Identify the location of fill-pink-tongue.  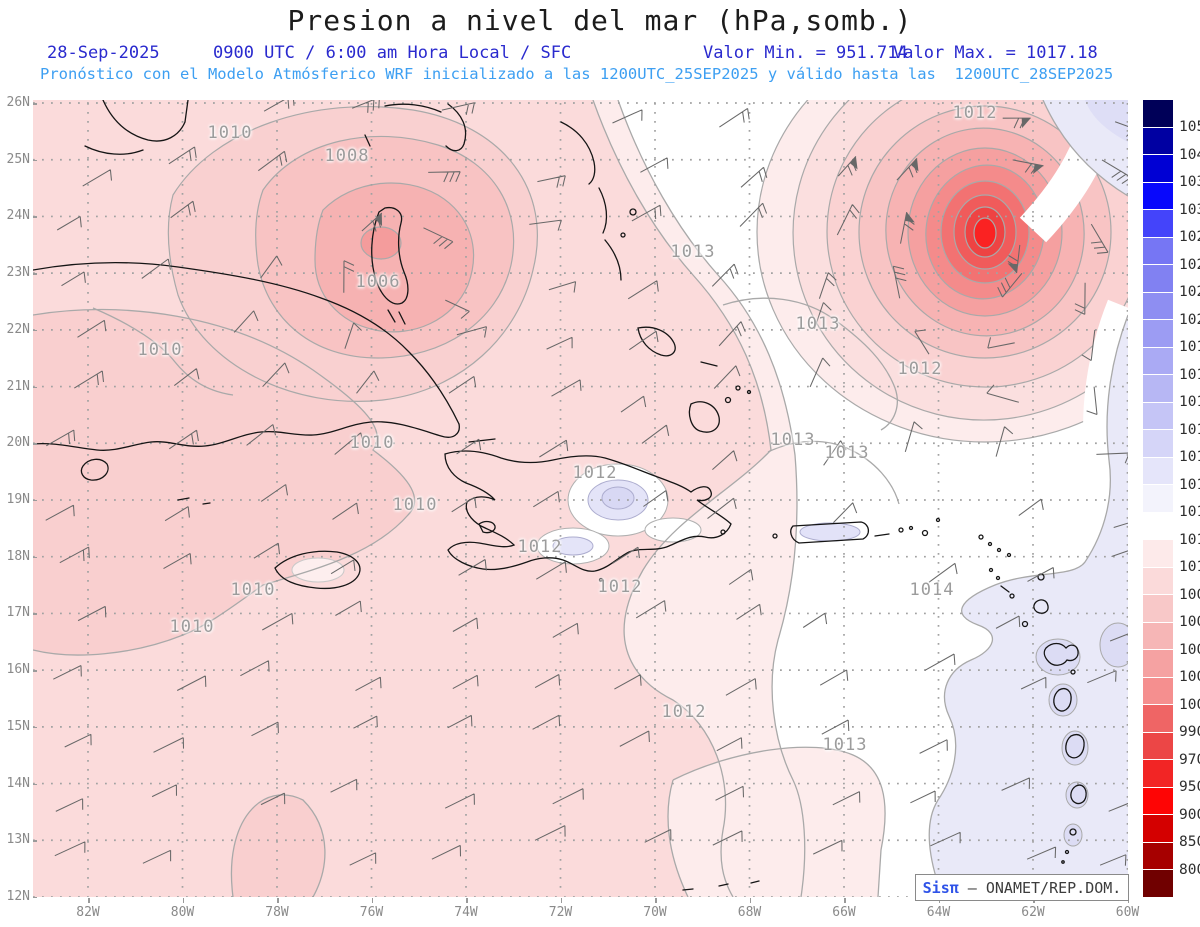
(278, 845).